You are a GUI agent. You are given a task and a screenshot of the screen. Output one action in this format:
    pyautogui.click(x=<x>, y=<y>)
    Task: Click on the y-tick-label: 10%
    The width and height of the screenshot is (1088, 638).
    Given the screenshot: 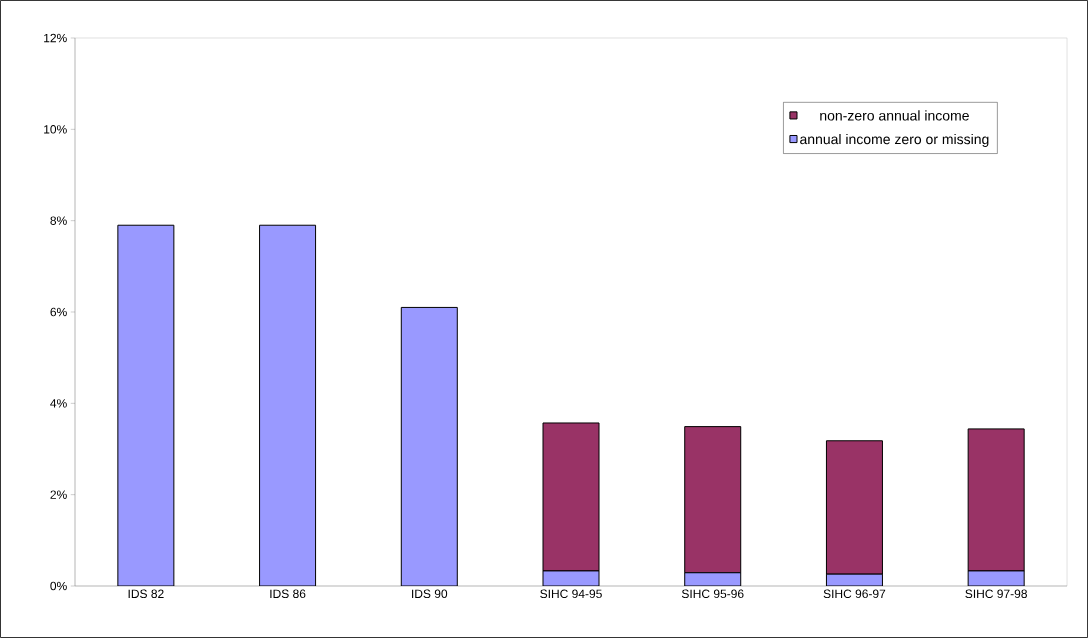 What is the action you would take?
    pyautogui.click(x=55, y=129)
    